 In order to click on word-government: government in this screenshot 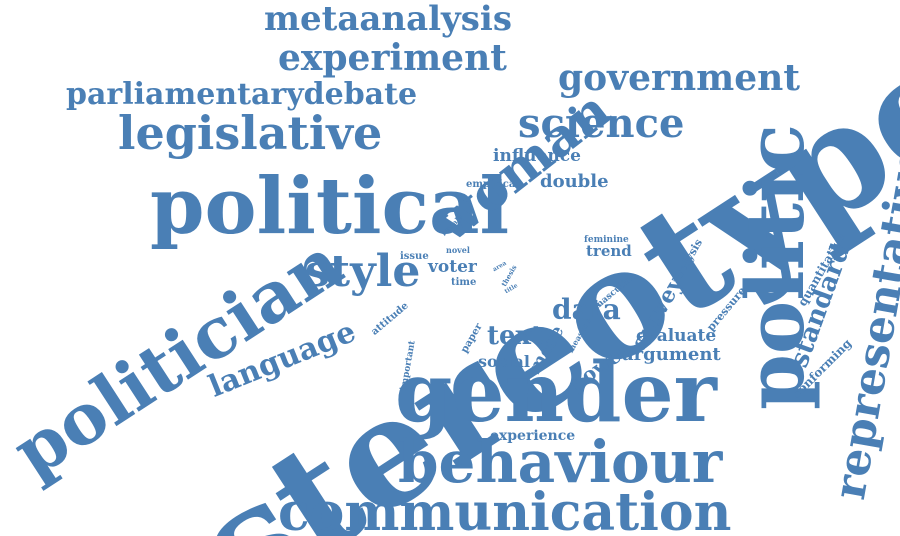, I will do `click(679, 78)`.